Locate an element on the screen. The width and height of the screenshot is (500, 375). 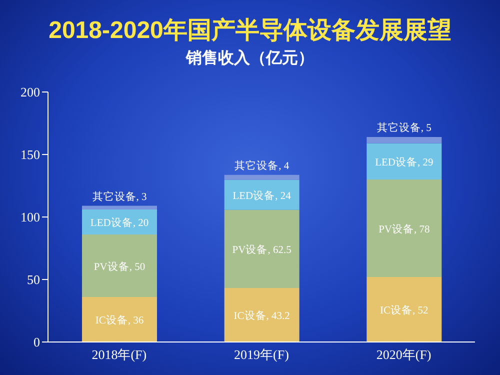
data-label: LED设备, 24 is located at coordinates (262, 196).